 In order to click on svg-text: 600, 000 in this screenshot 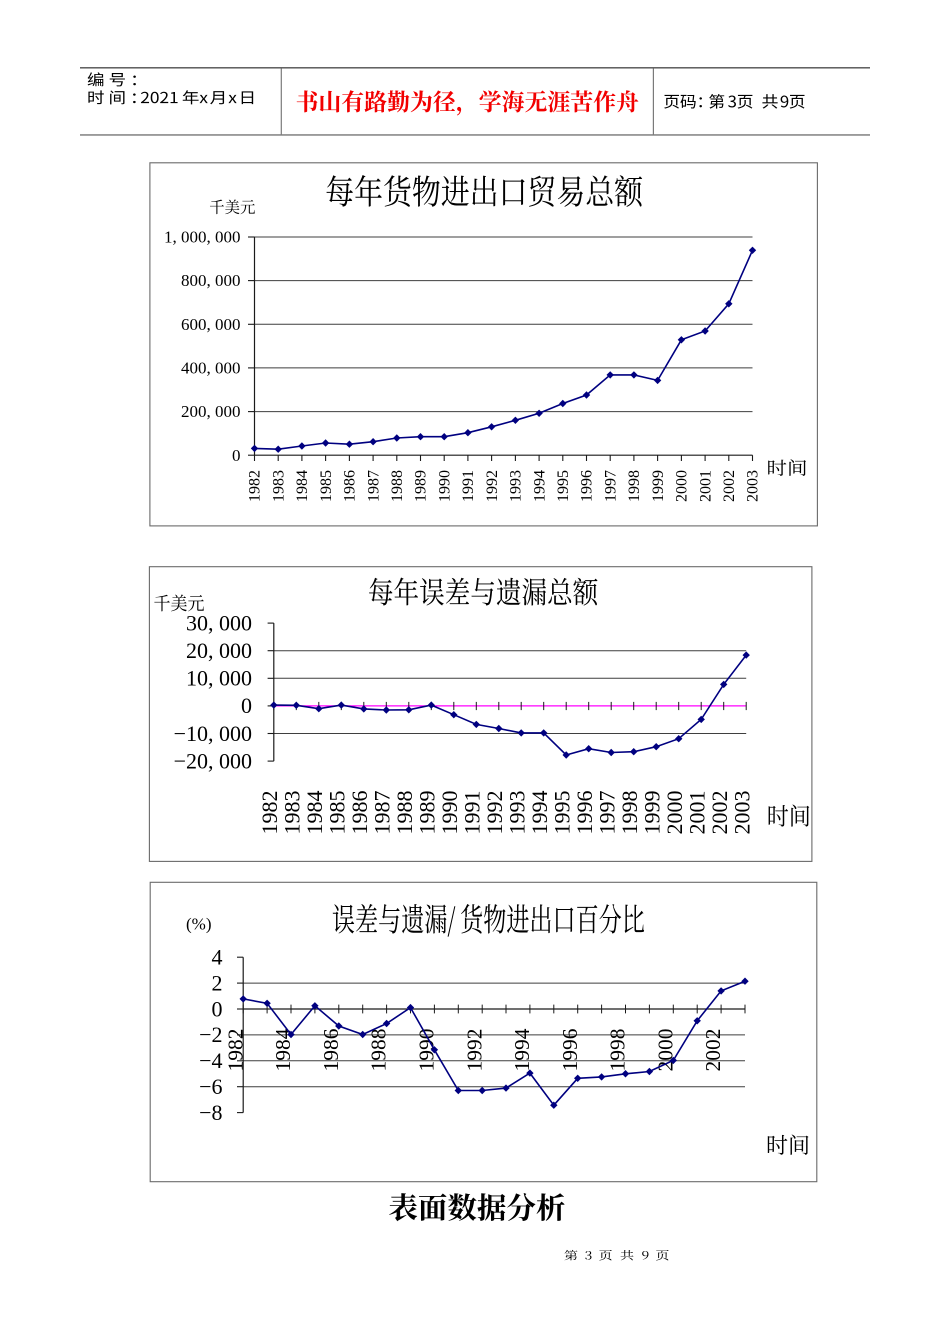, I will do `click(211, 324)`.